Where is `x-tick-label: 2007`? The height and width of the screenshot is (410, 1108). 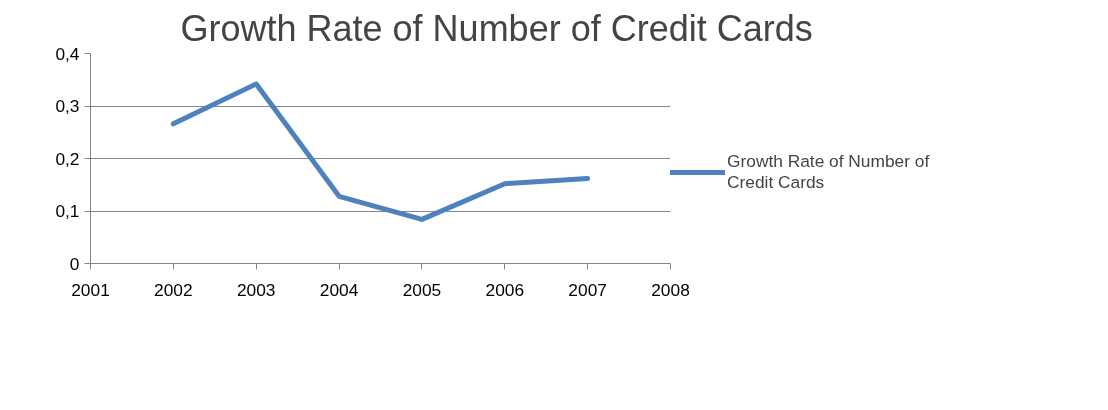 x-tick-label: 2007 is located at coordinates (587, 289).